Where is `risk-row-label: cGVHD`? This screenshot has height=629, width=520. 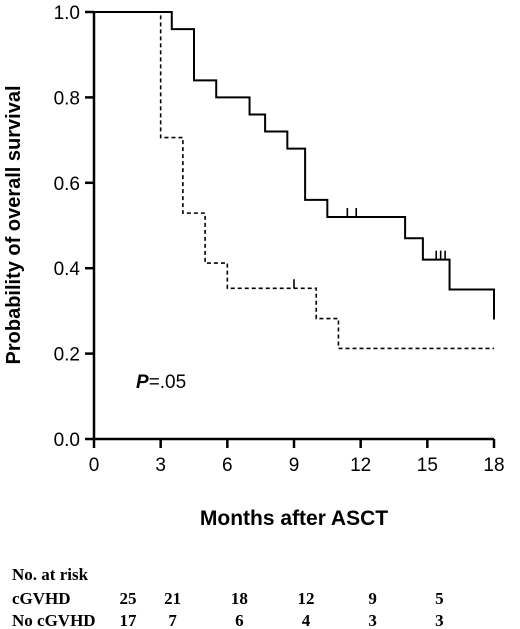 risk-row-label: cGVHD is located at coordinates (41, 598).